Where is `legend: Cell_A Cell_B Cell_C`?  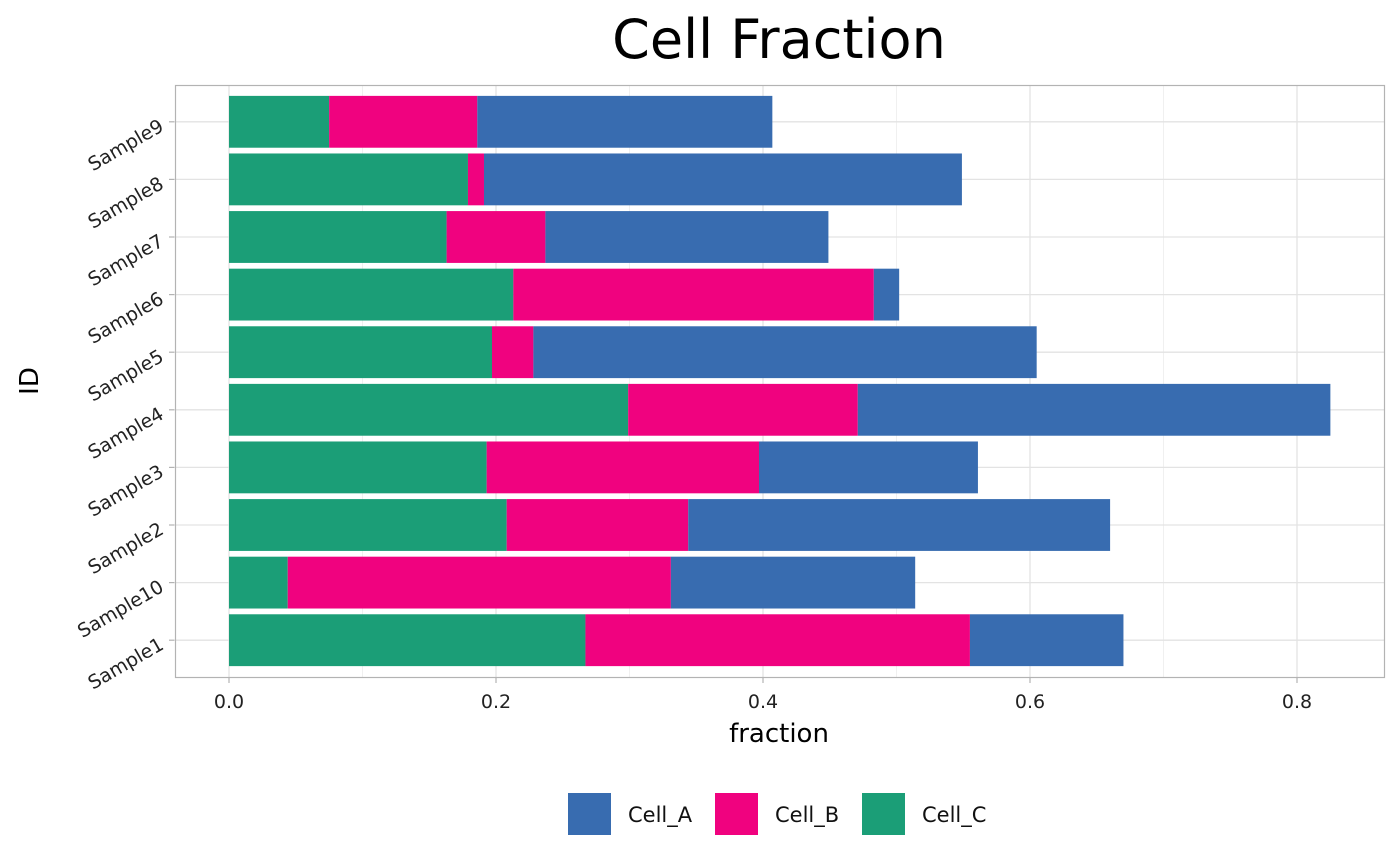
legend: Cell_A Cell_B Cell_C is located at coordinates (777, 814).